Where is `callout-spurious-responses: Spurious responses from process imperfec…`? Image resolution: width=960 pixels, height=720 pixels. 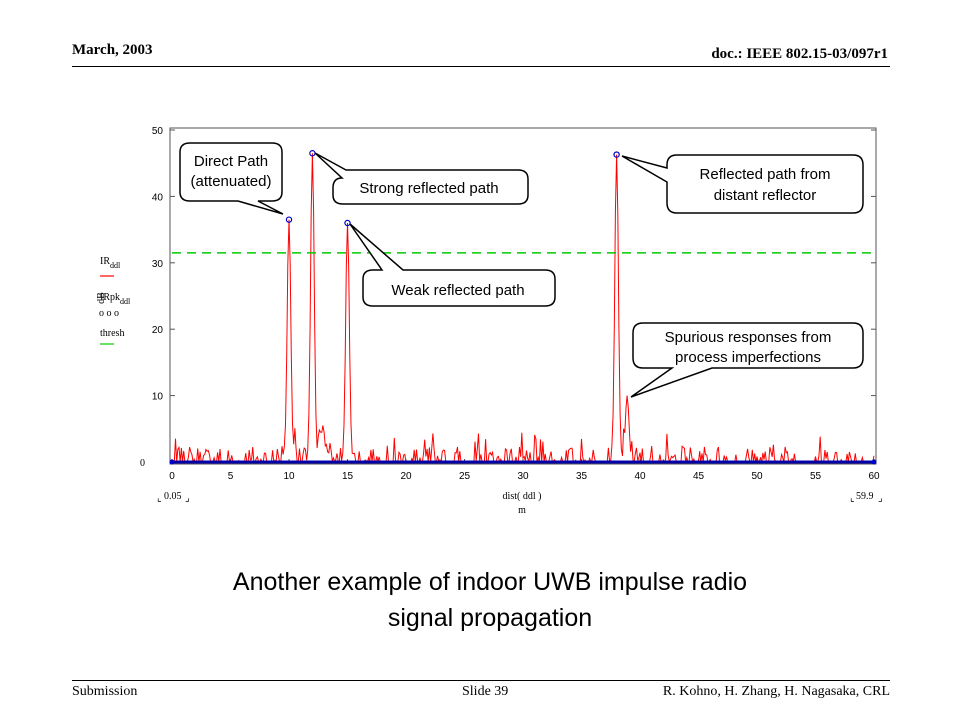
callout-spurious-responses: Spurious responses from process imperfec… is located at coordinates (747, 360).